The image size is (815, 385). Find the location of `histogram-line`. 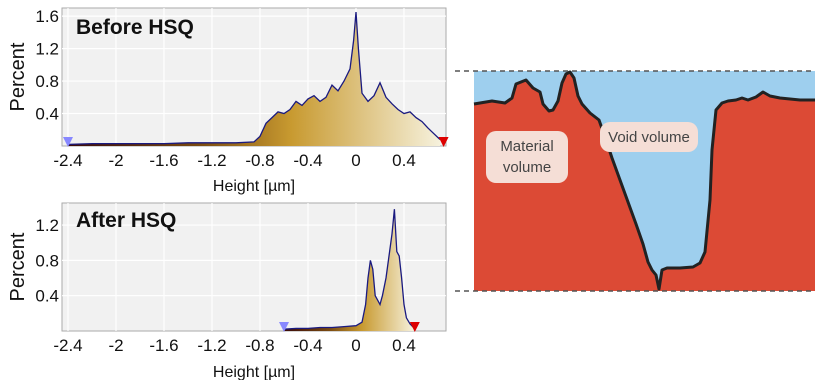

histogram-line is located at coordinates (349, 269).